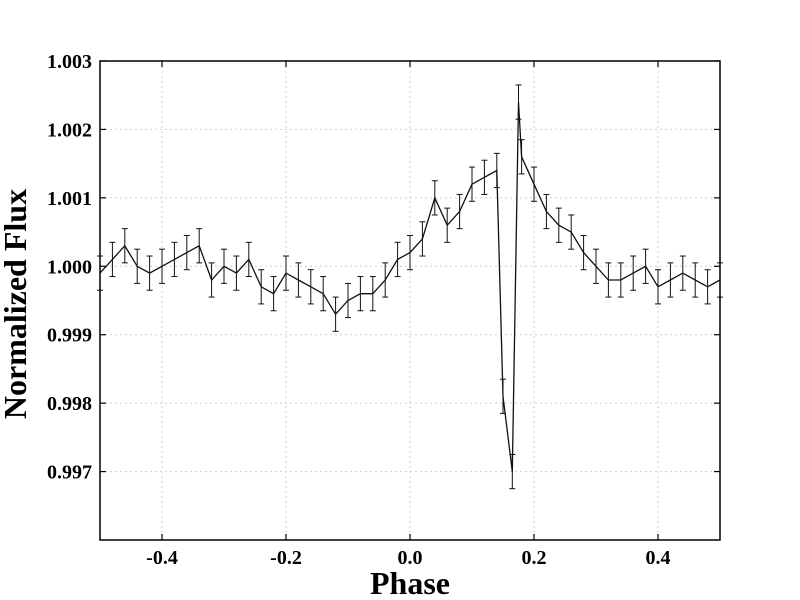  What do you see at coordinates (410, 558) in the screenshot?
I see `x-tick-label: 0.0` at bounding box center [410, 558].